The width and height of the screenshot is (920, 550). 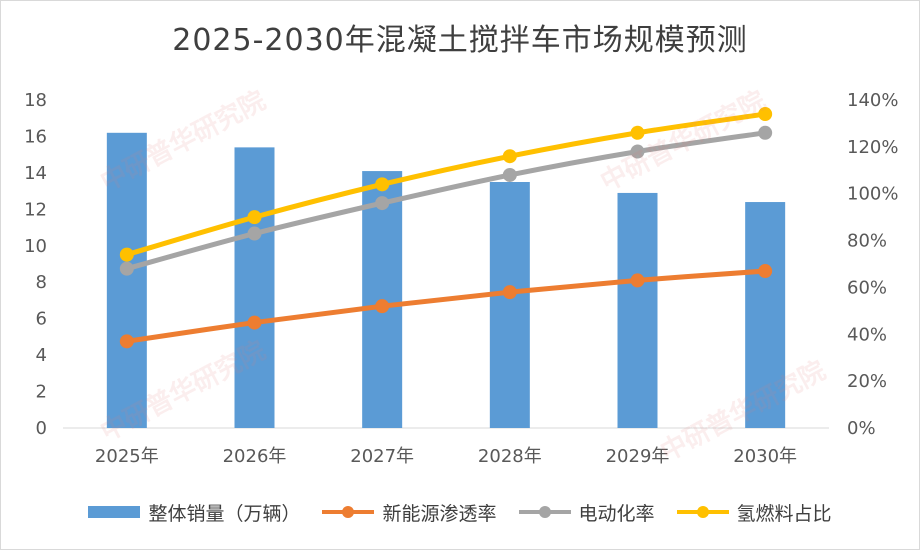 I want to click on legend-item-hydrogen: 氢燃料占比, so click(x=754, y=512).